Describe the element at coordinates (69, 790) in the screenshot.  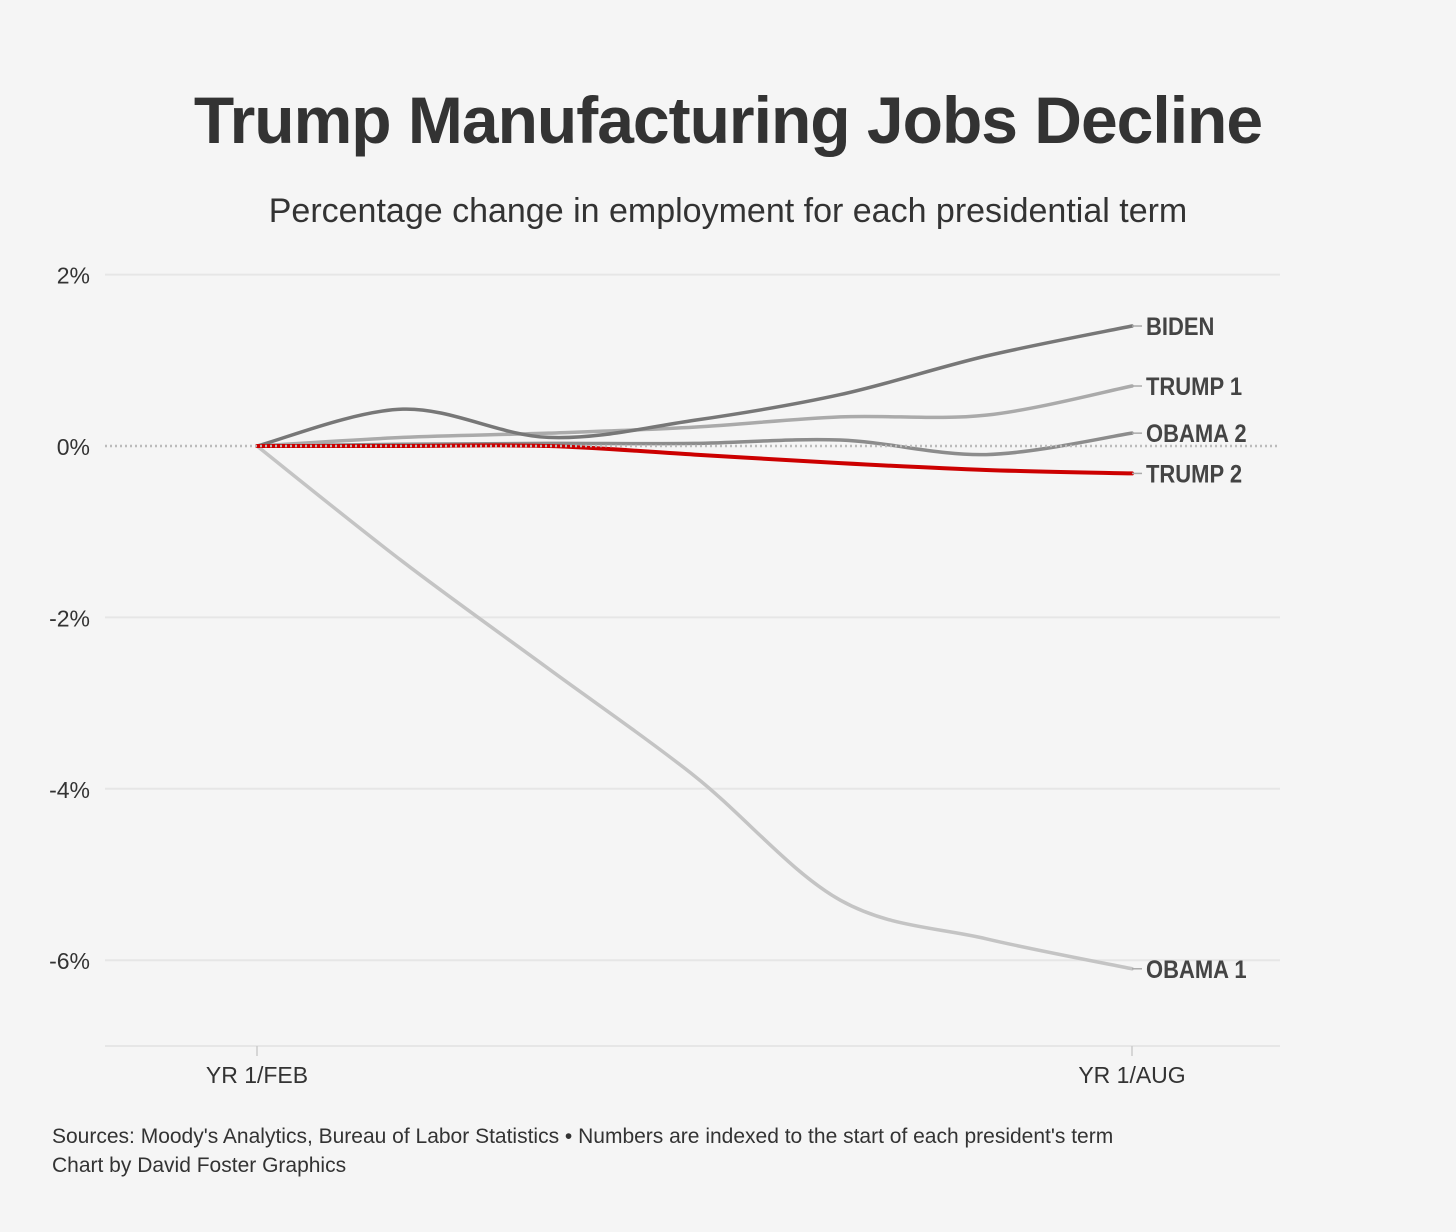
I see `y-tick-label: -4%` at that location.